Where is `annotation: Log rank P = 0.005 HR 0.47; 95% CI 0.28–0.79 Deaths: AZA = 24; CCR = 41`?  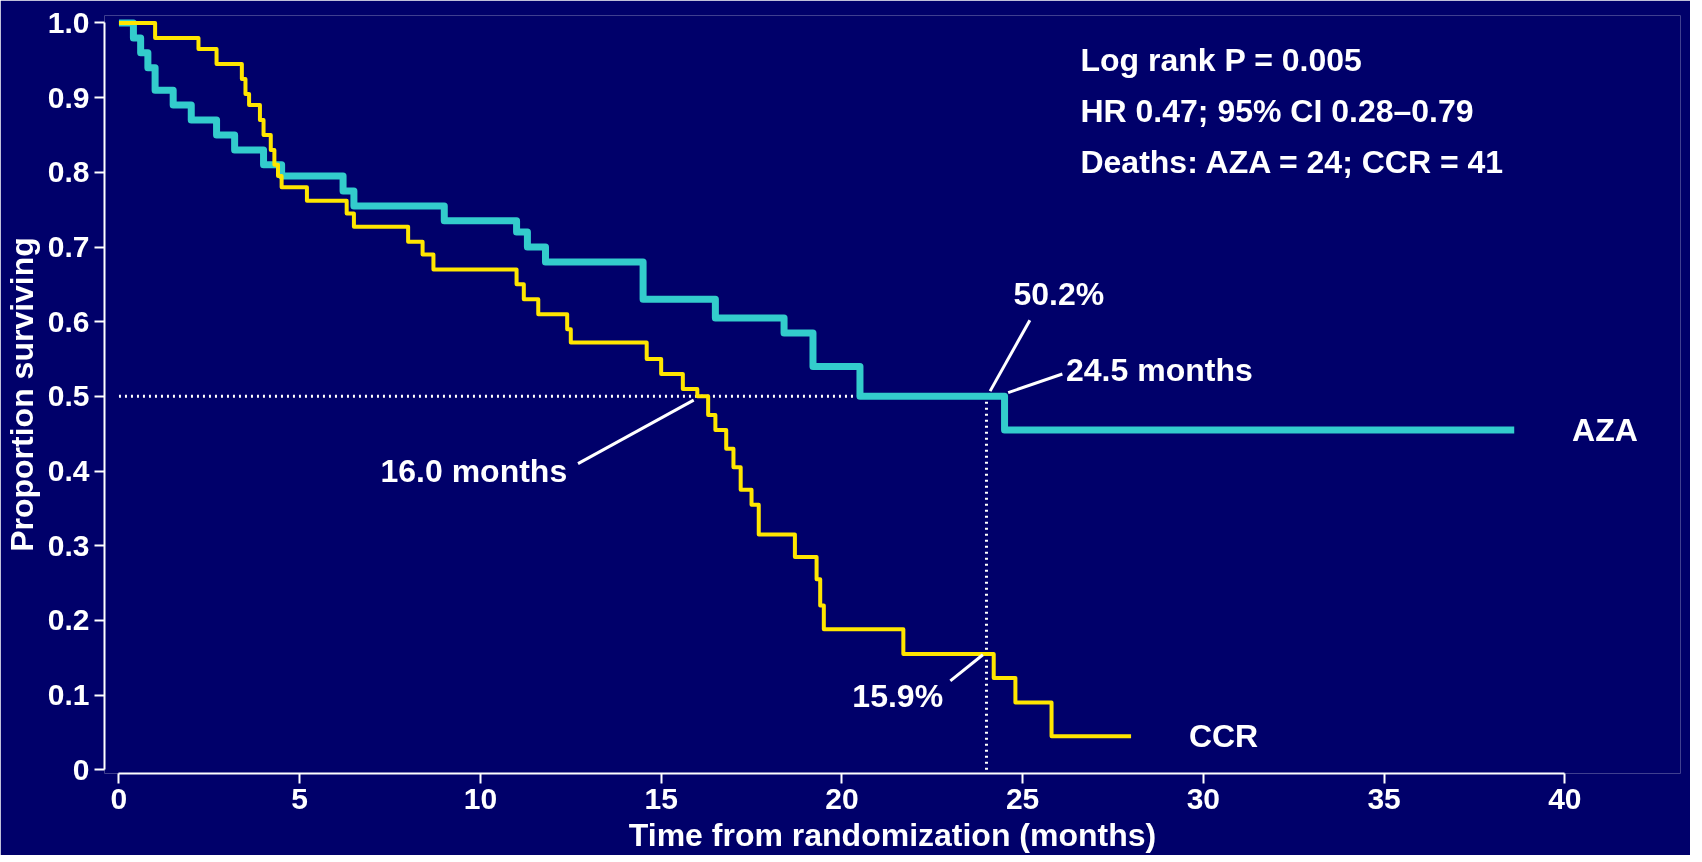 annotation: Log rank P = 0.005 HR 0.47; 95% CI 0.28–0.79 Deaths: AZA = 24; CCR = 41 is located at coordinates (1292, 111).